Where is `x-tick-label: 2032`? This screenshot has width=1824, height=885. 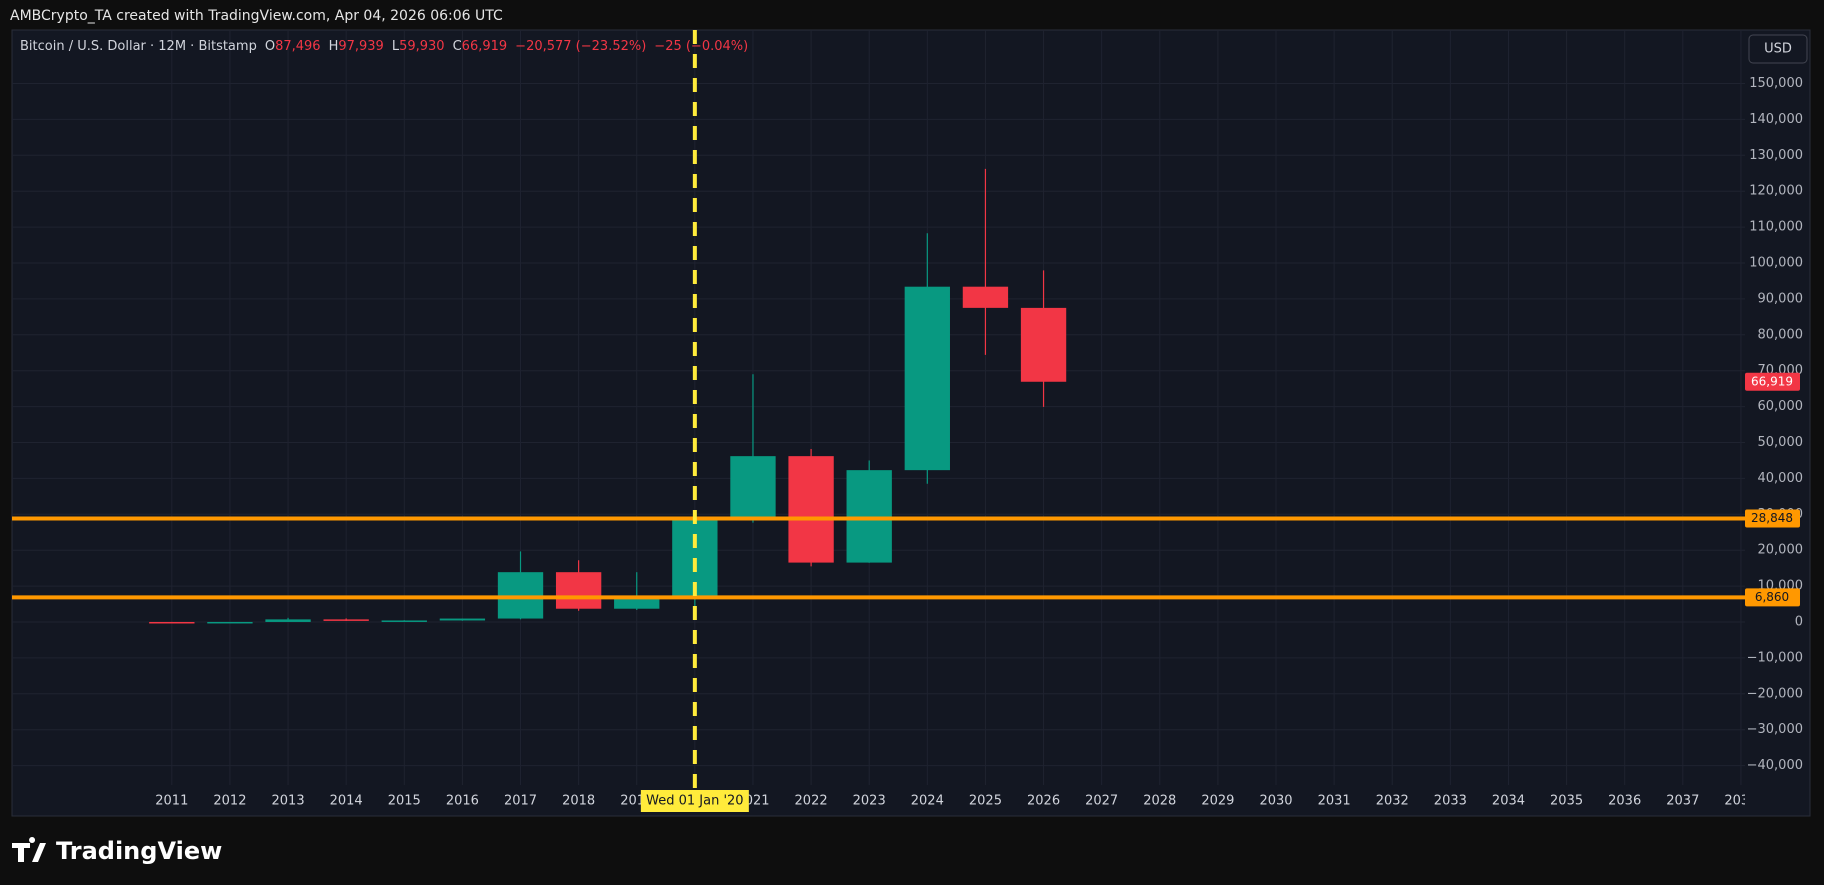
x-tick-label: 2032 is located at coordinates (1392, 801).